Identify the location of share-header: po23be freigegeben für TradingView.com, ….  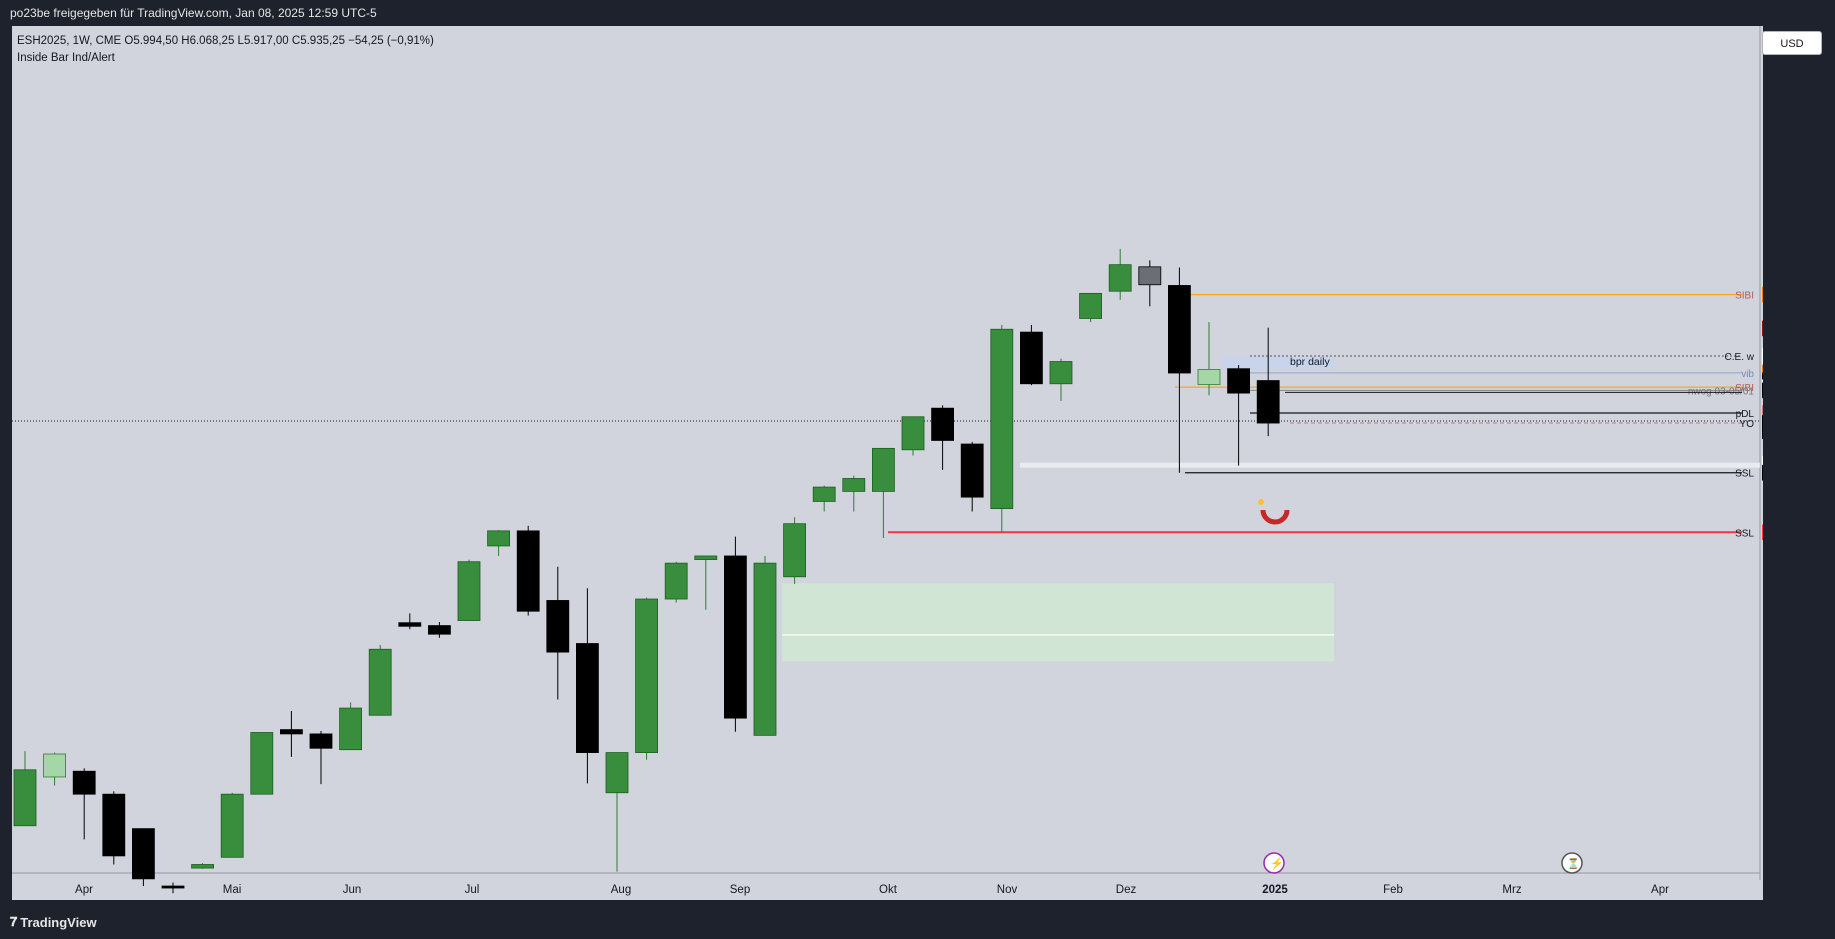
(917, 13).